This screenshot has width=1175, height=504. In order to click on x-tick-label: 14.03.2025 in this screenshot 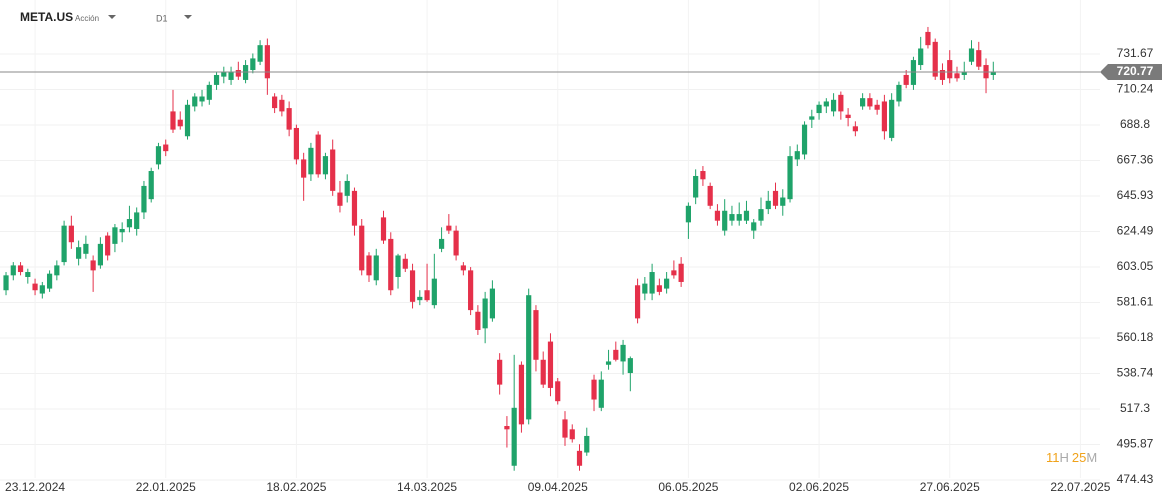, I will do `click(427, 487)`.